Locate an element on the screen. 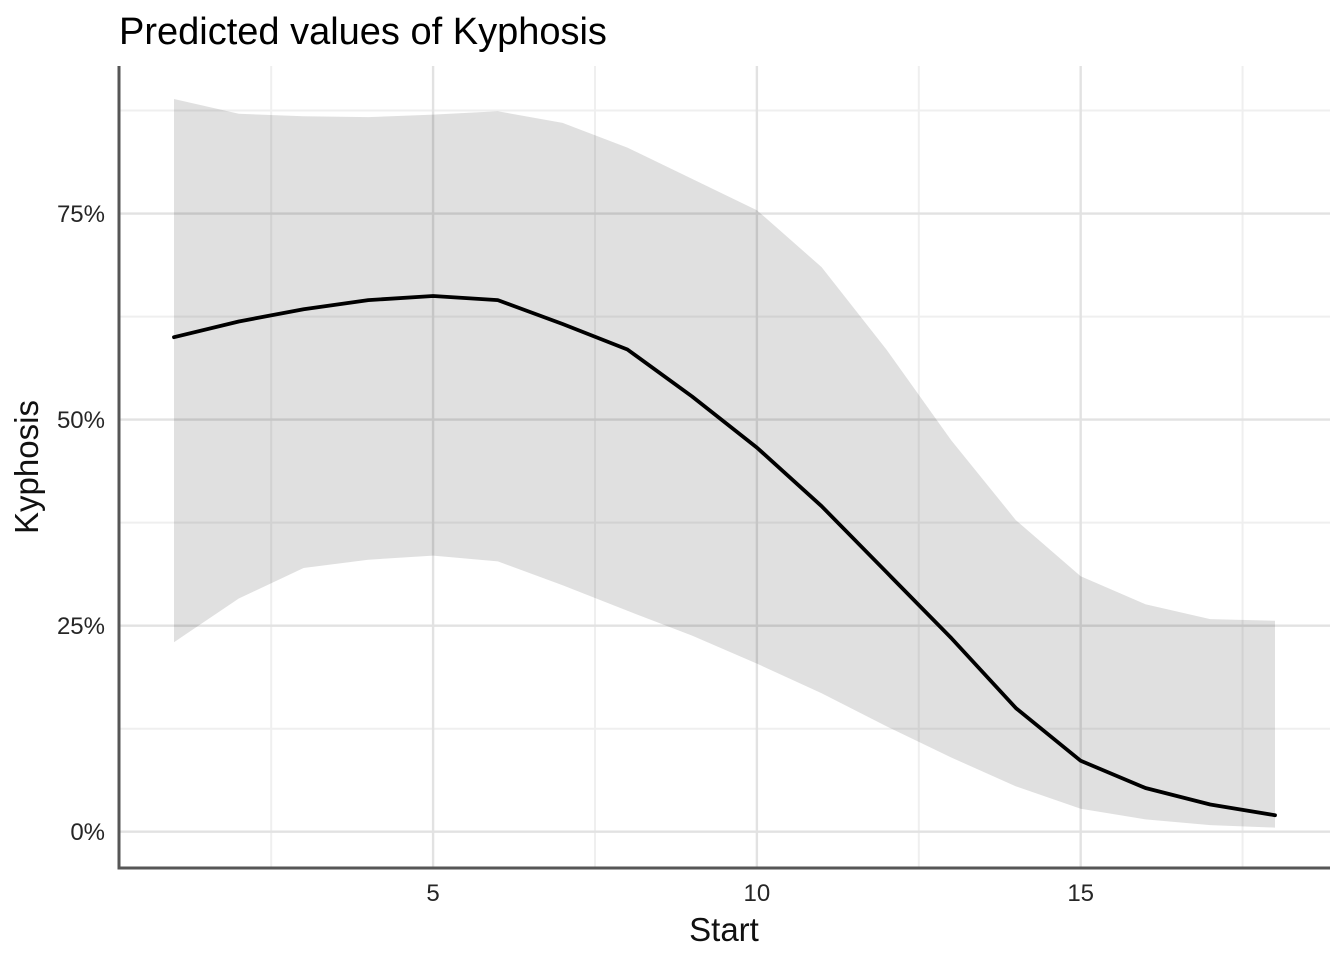 Image resolution: width=1344 pixels, height=965 pixels. y-tick-label: 0% is located at coordinates (87, 832).